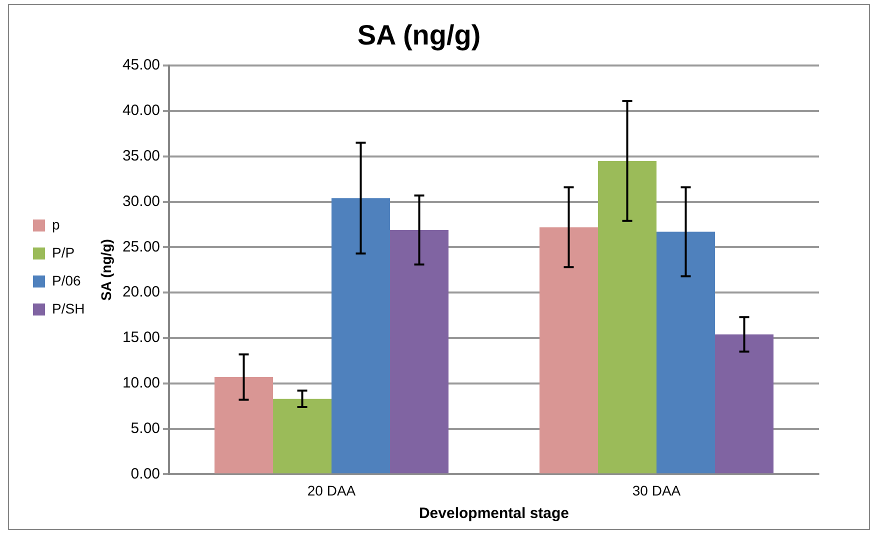  What do you see at coordinates (141, 111) in the screenshot?
I see `y-tick-label: 40.00` at bounding box center [141, 111].